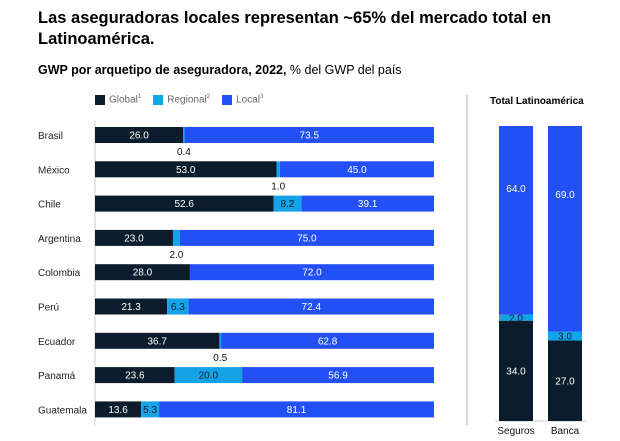 This screenshot has width=620, height=441. I want to click on column-data-label-global: 34.0, so click(516, 371).